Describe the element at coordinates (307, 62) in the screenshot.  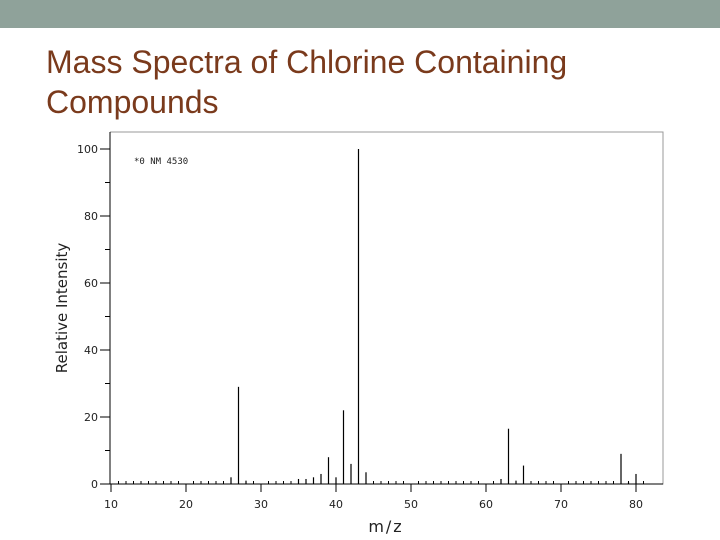
I see `slide-title-line-1: Mass Spectra of Chlorine Containing` at that location.